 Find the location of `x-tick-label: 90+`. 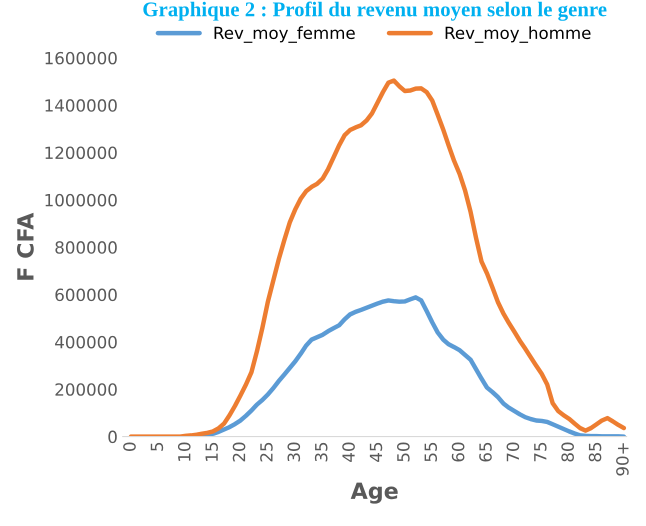

x-tick-label: 90+ is located at coordinates (622, 459).